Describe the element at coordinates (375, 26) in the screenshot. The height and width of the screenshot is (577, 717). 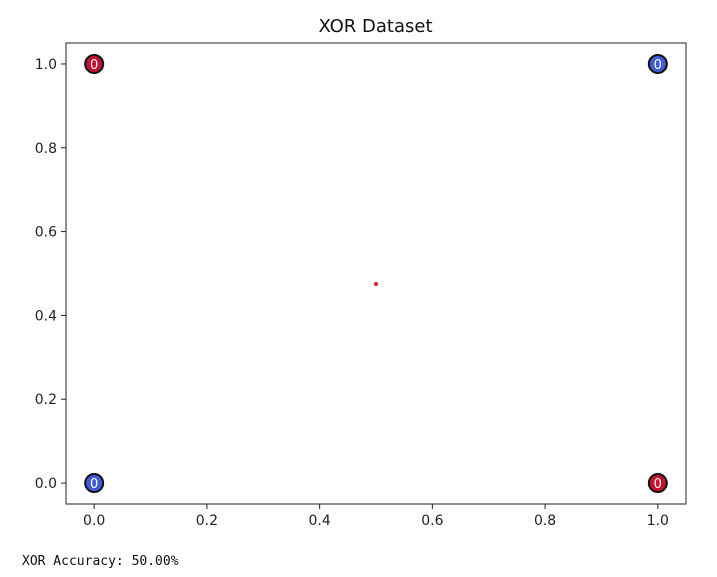
I see `chart-title: XOR Dataset` at that location.